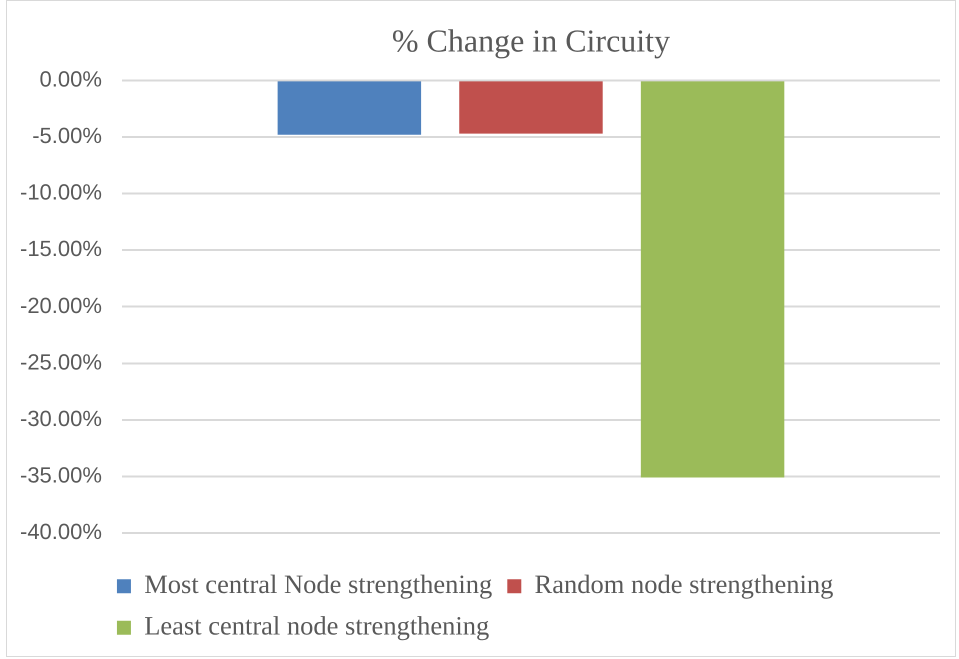 The height and width of the screenshot is (659, 959). Describe the element at coordinates (317, 625) in the screenshot. I see `legend-label: Least central node strengthening` at that location.